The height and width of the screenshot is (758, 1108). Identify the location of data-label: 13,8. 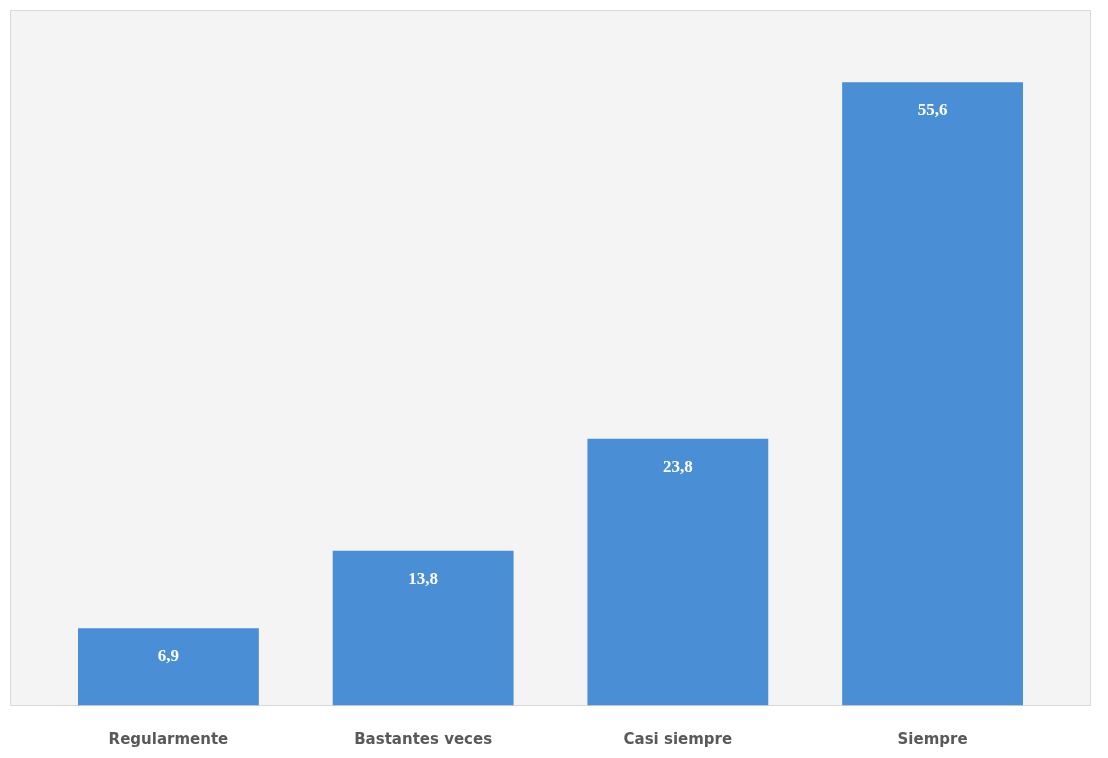
(423, 578).